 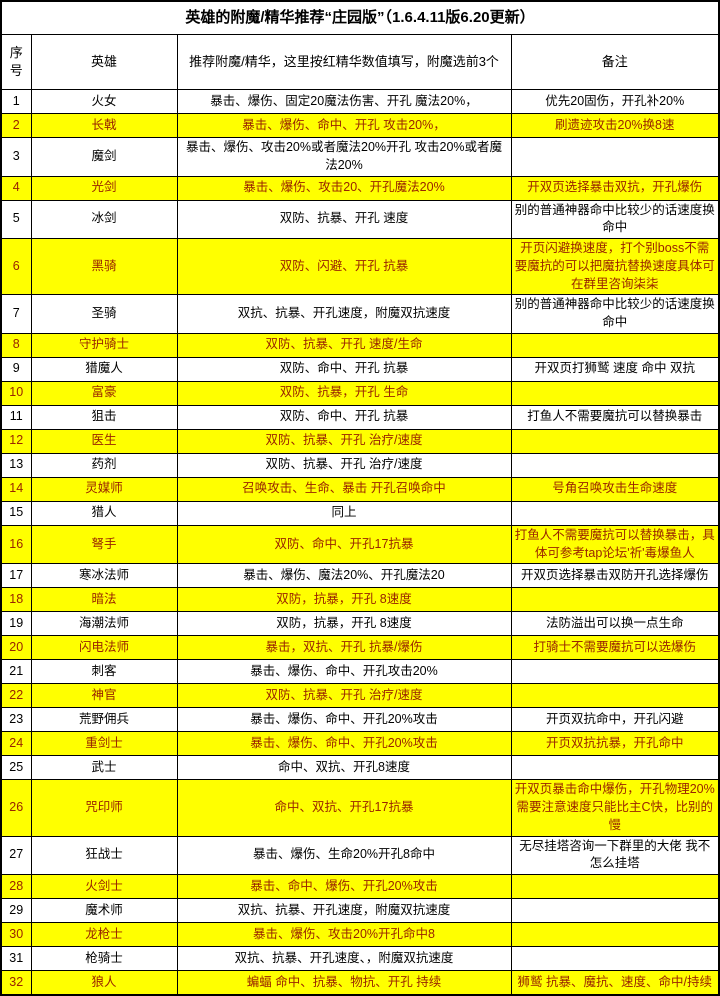 What do you see at coordinates (16, 125) in the screenshot?
I see `row-number: 2` at bounding box center [16, 125].